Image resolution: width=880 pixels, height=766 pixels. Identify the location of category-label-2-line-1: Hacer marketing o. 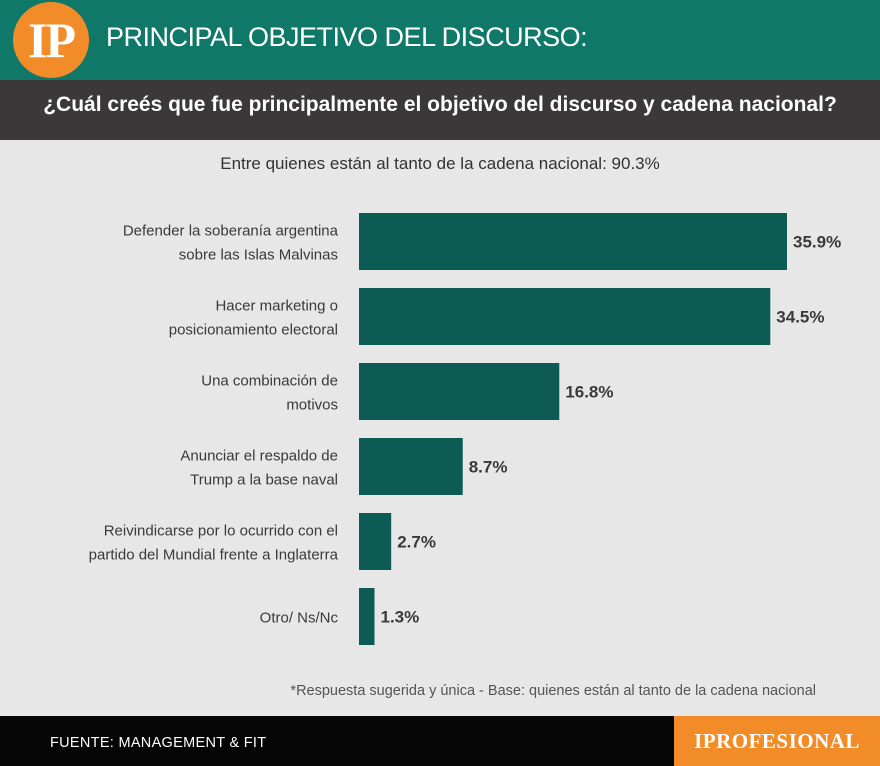
(276, 306).